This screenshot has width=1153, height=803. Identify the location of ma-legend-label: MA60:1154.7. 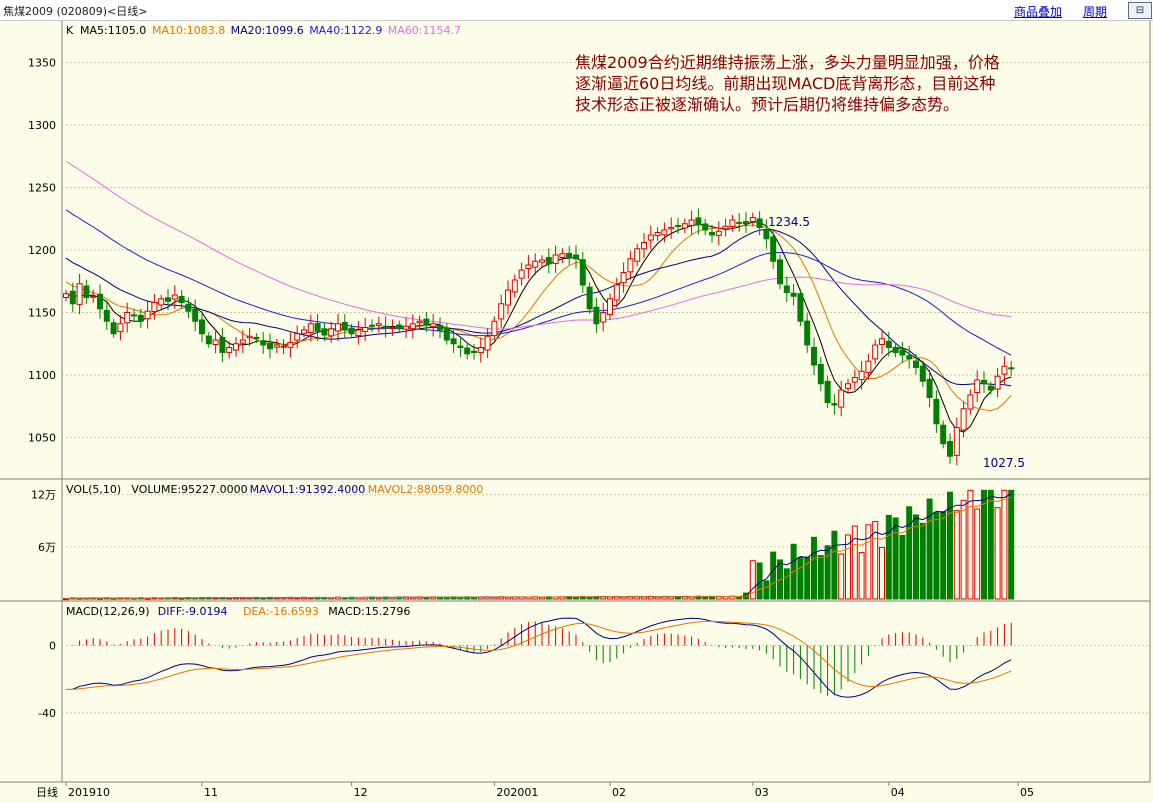
(424, 30).